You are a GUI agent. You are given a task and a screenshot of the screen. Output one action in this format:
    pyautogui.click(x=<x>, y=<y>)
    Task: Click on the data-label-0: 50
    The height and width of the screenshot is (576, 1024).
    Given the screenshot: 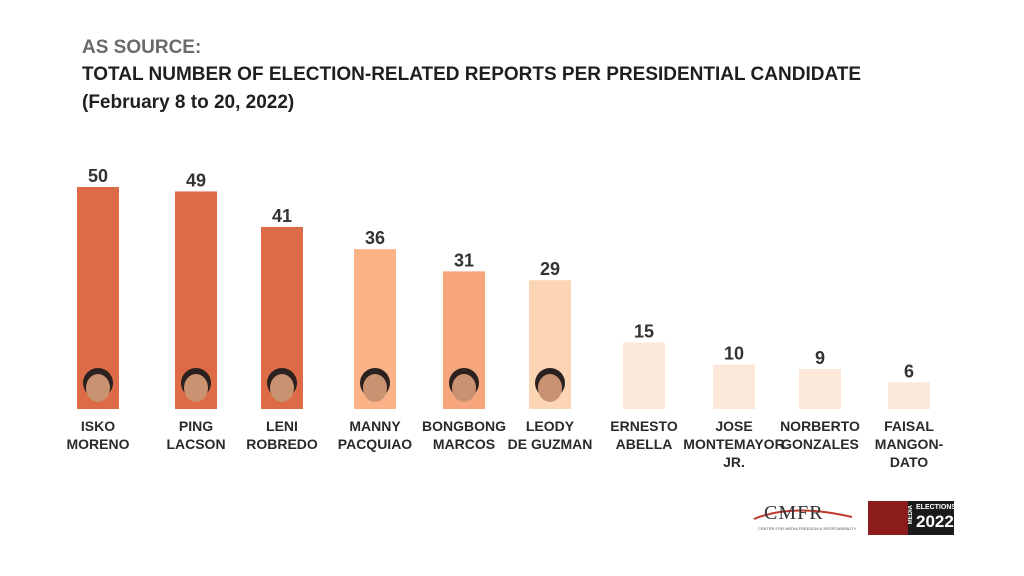 What is the action you would take?
    pyautogui.click(x=98, y=176)
    